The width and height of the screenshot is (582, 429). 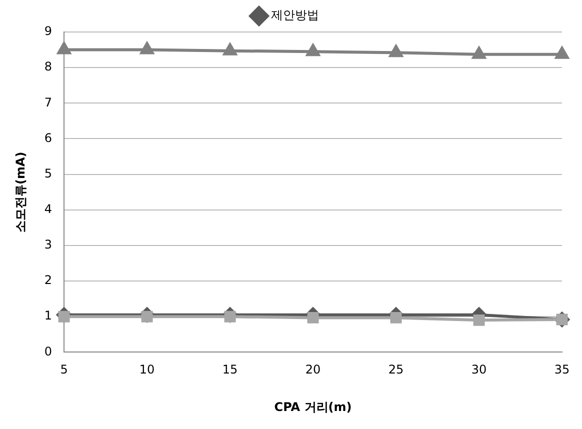 What do you see at coordinates (230, 369) in the screenshot?
I see `x-tick-label: 15` at bounding box center [230, 369].